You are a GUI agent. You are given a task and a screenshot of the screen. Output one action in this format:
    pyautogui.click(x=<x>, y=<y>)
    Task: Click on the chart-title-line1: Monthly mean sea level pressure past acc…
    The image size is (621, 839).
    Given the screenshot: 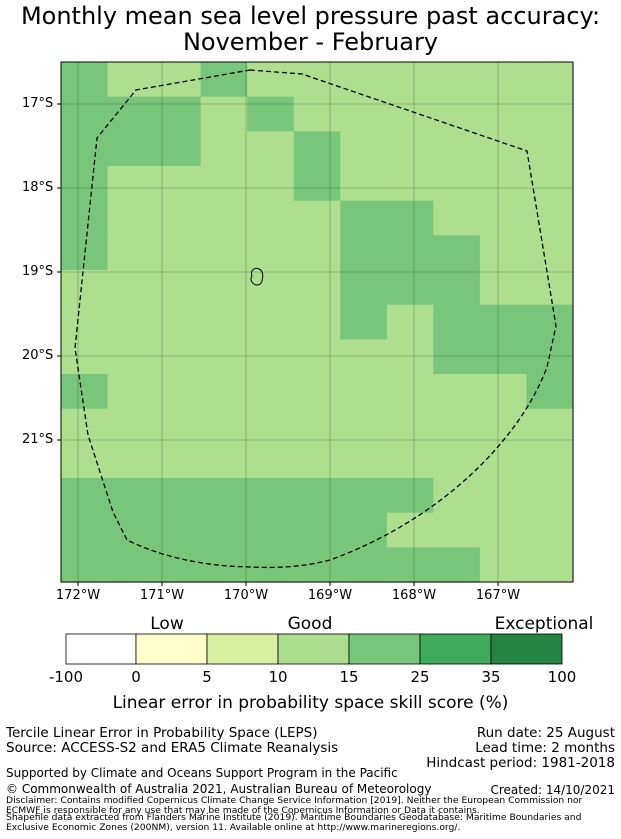 What is the action you would take?
    pyautogui.click(x=310, y=16)
    